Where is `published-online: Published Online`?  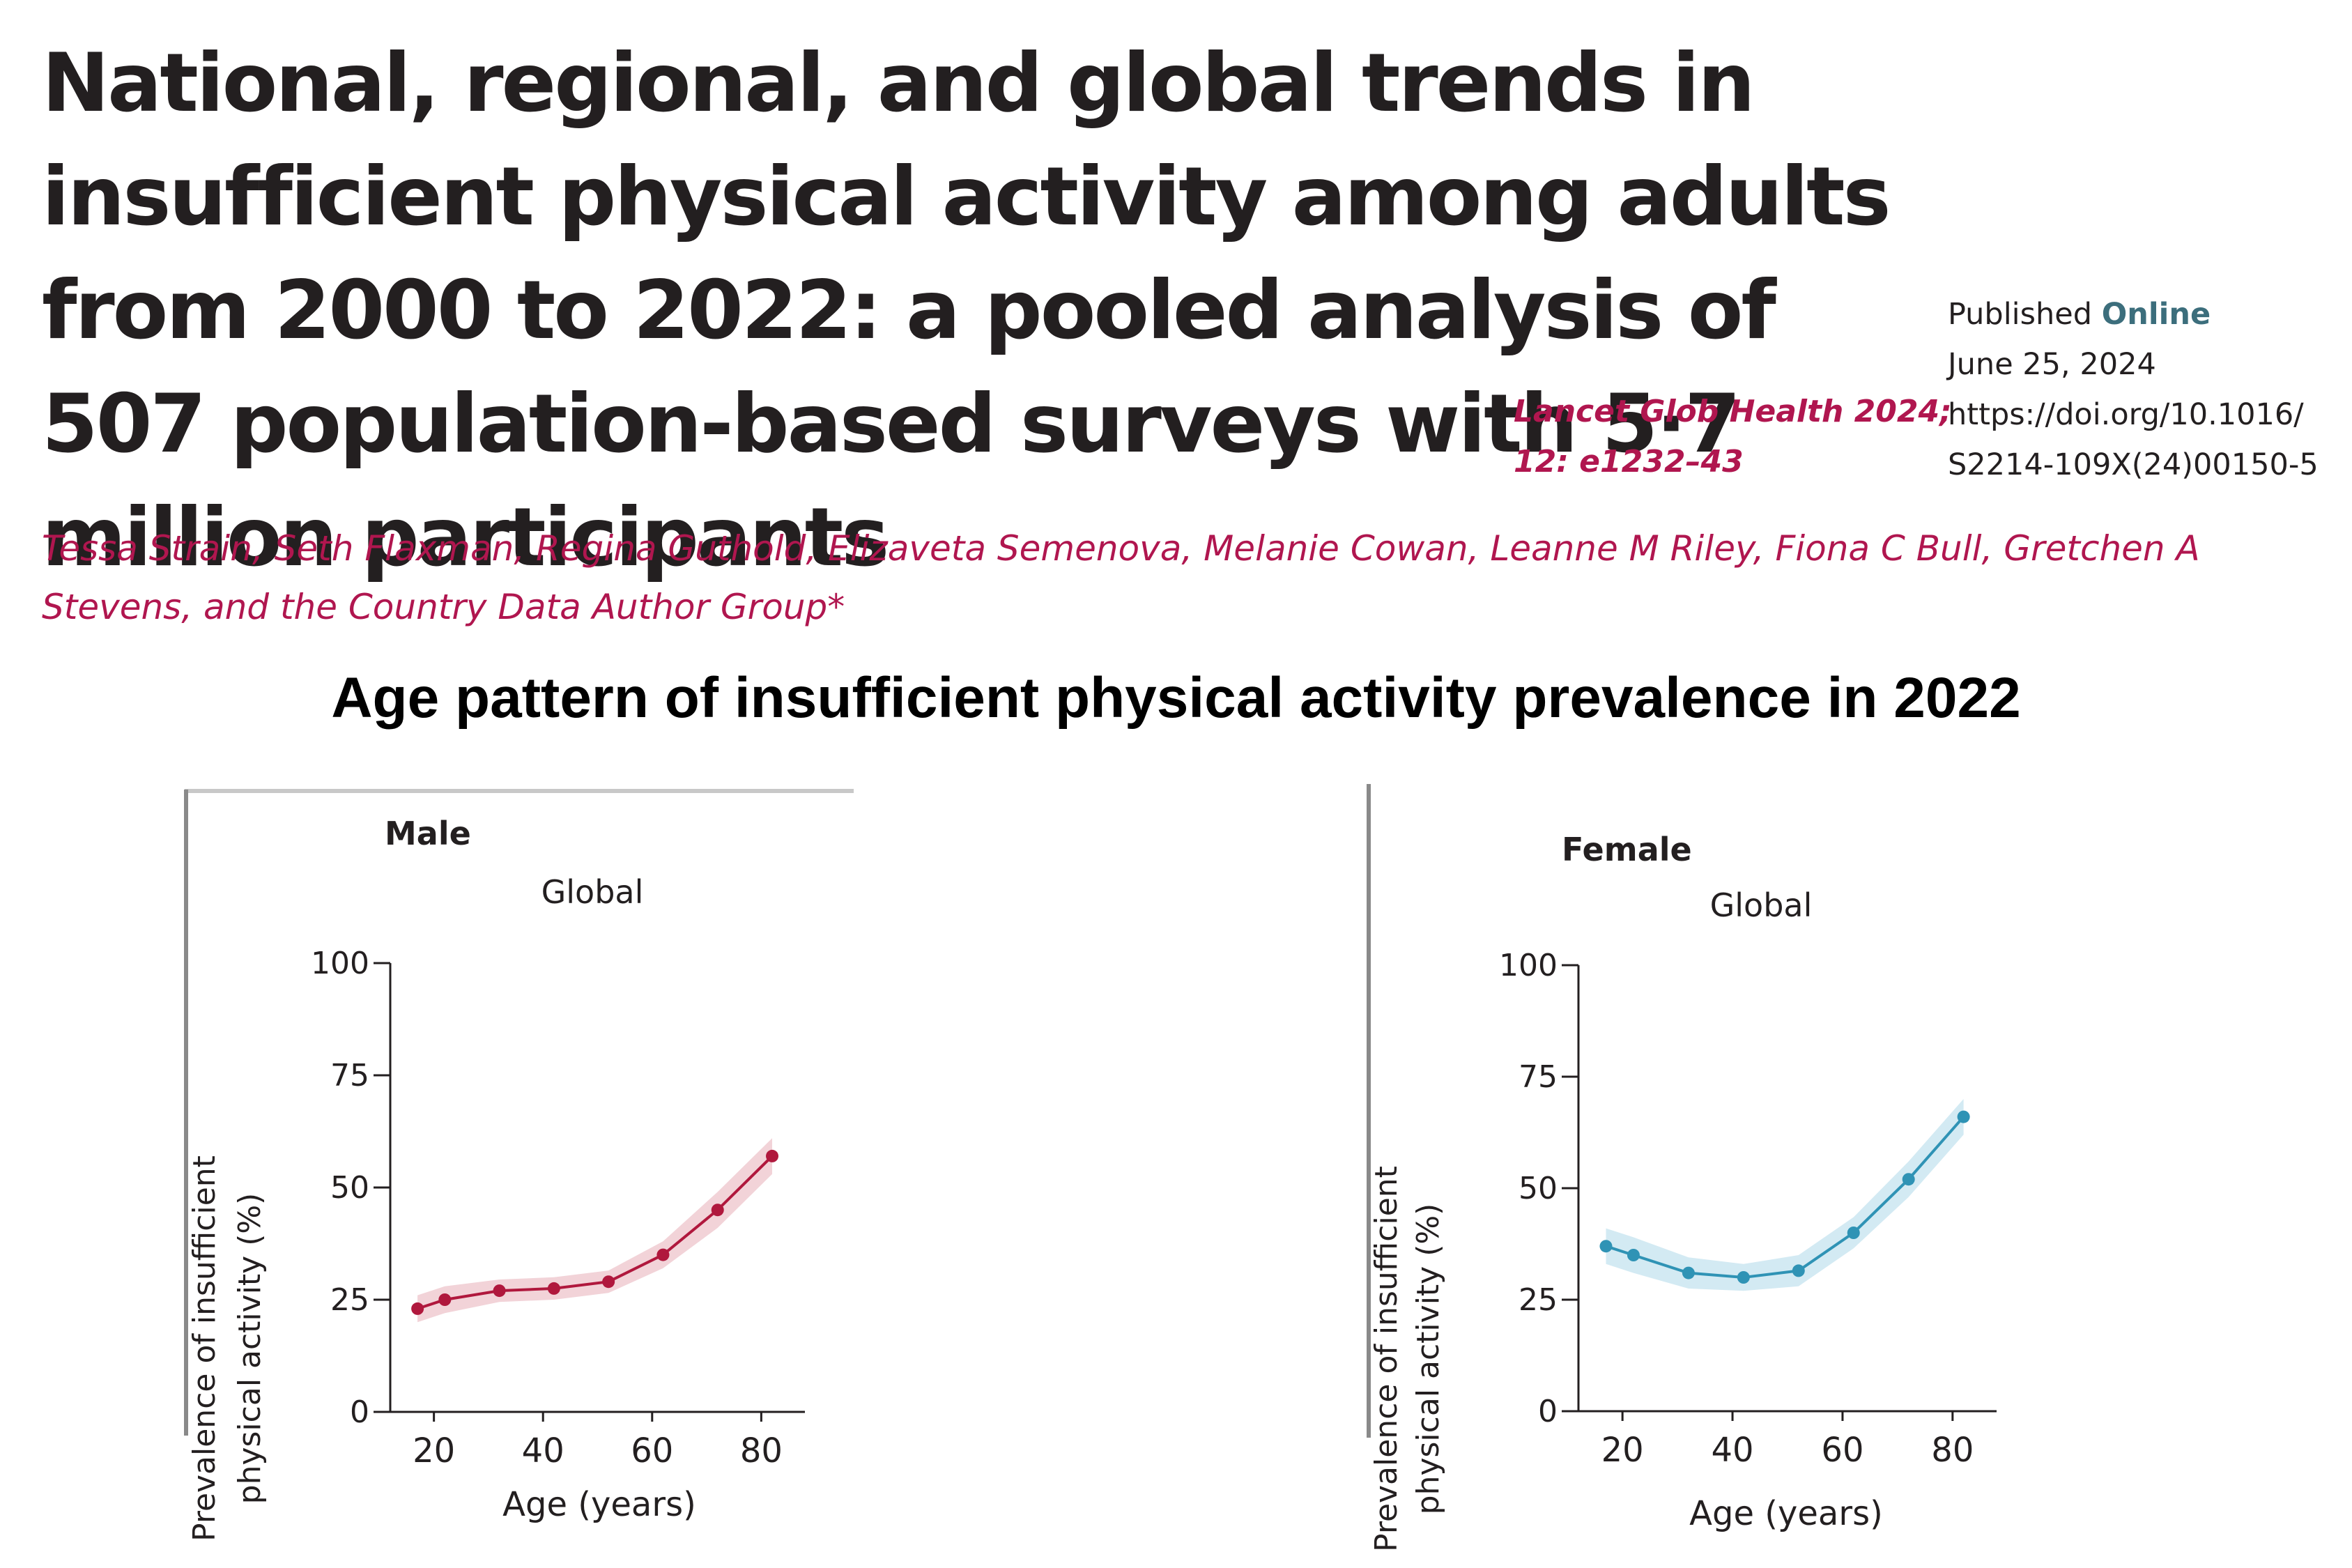
published-online: Published Online is located at coordinates (2133, 314).